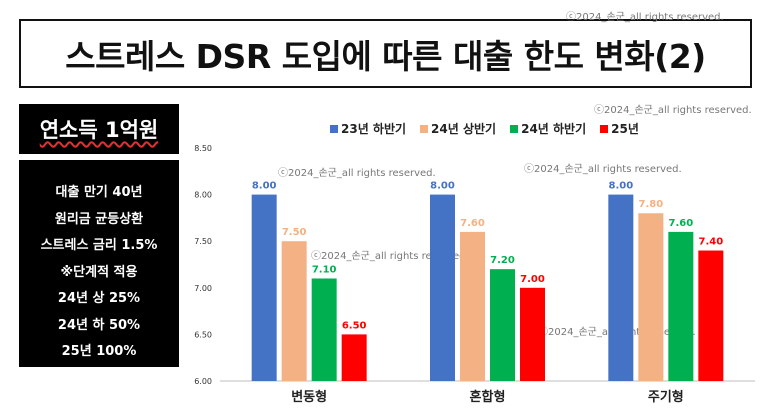  Describe the element at coordinates (203, 241) in the screenshot. I see `y-tick-label: 7.50` at that location.